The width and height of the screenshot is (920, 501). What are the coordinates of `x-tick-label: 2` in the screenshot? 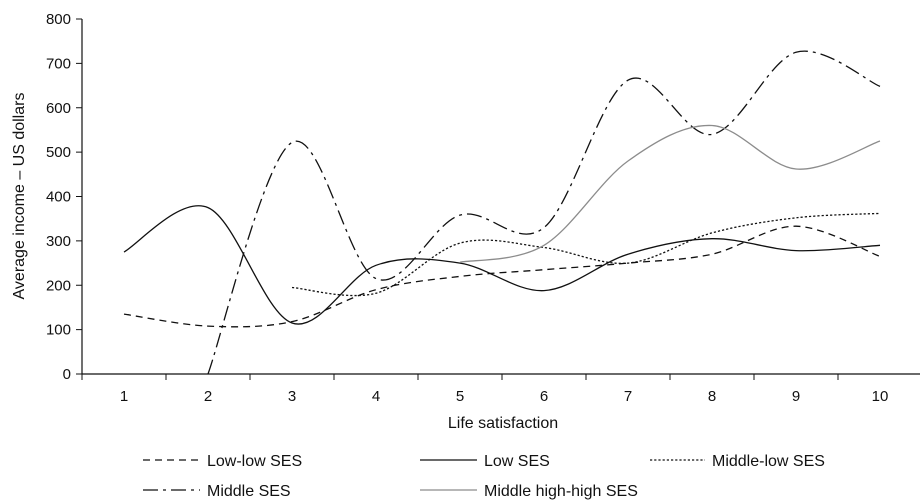 It's located at (208, 396).